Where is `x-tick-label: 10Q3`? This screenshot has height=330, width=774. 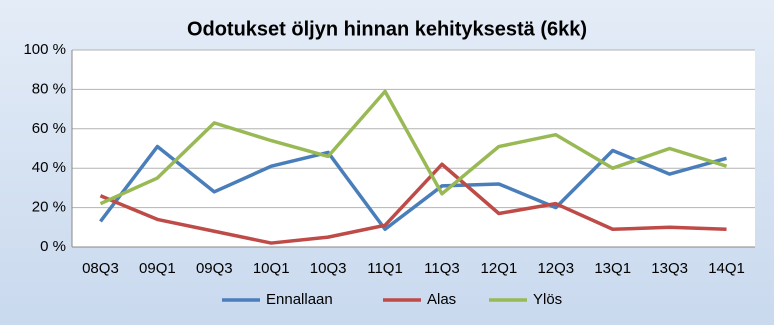
x-tick-label: 10Q3 is located at coordinates (328, 268).